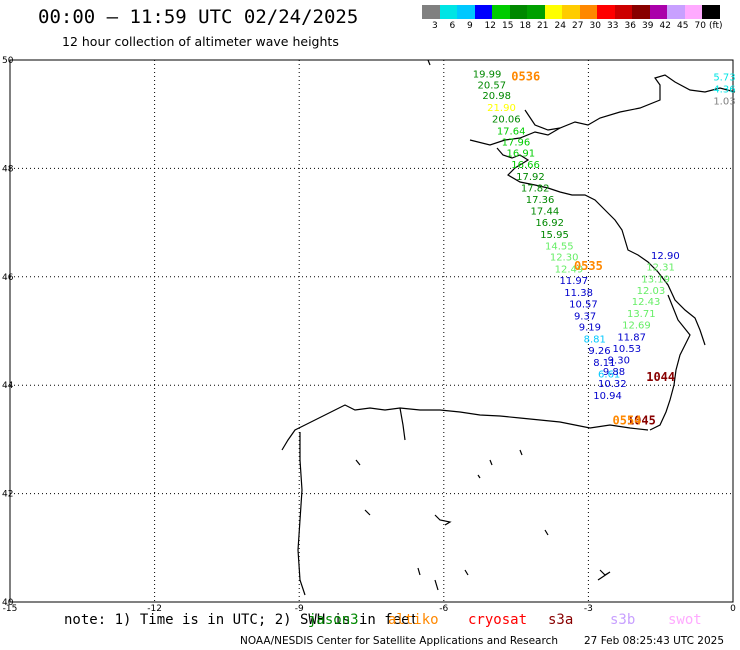  Describe the element at coordinates (612, 384) in the screenshot. I see `swh-value: 10.32` at that location.